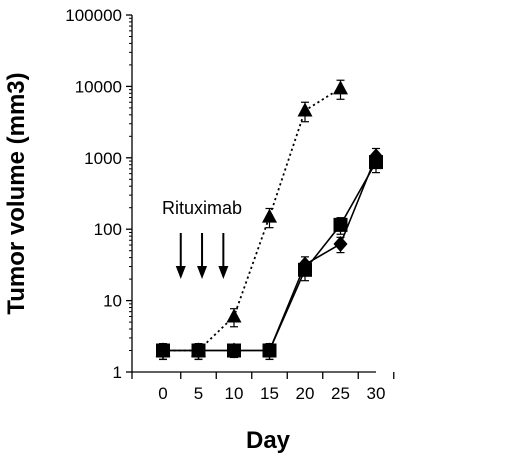  What do you see at coordinates (93, 15) in the screenshot?
I see `y-tick-label: 100000` at bounding box center [93, 15].